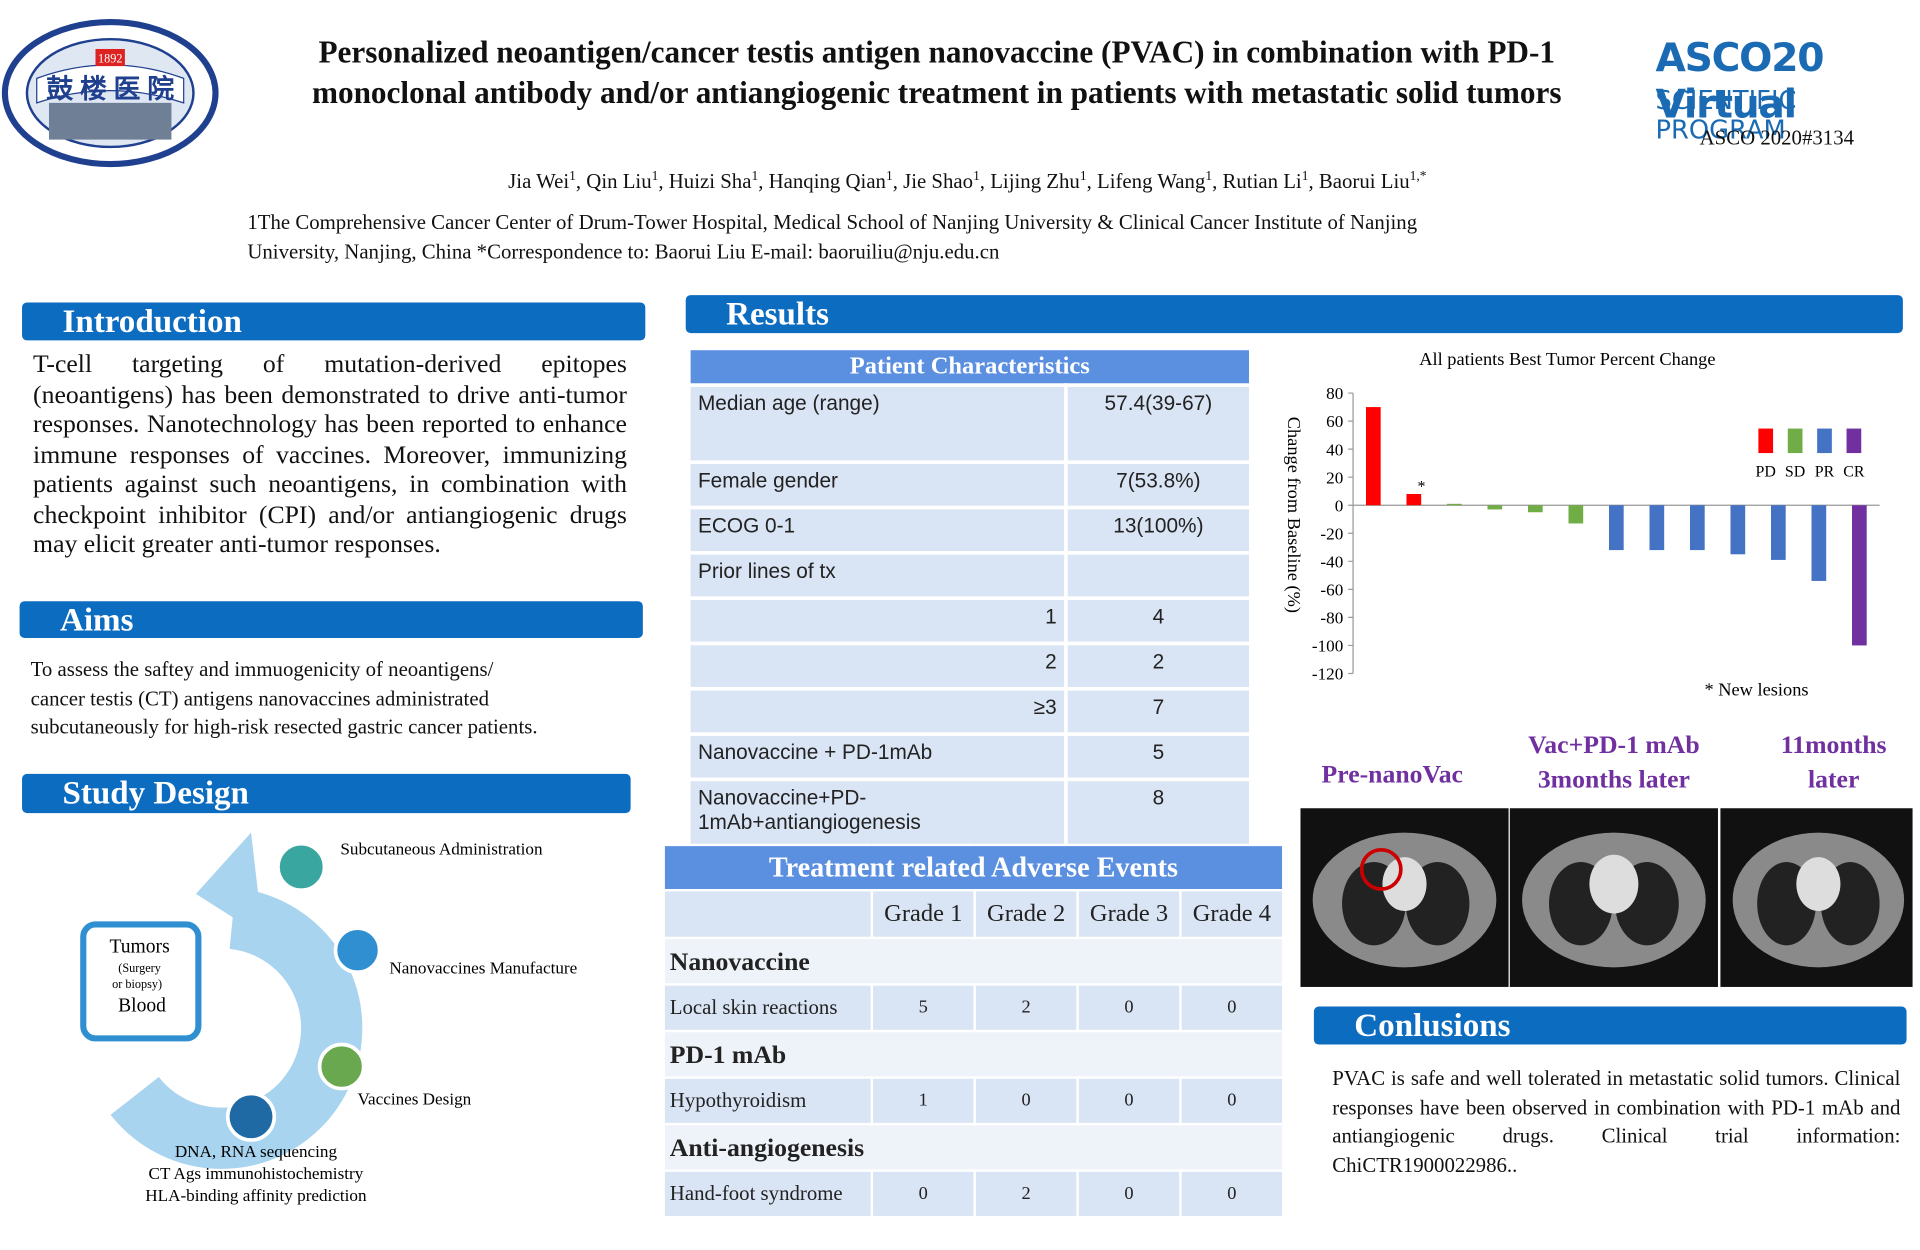  What do you see at coordinates (1740, 81) in the screenshot?
I see `asco-logo: ASCO20 Virtual` at bounding box center [1740, 81].